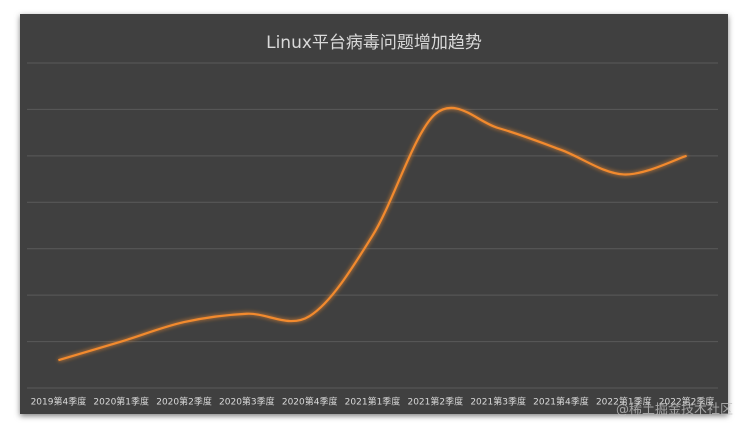  Describe the element at coordinates (674, 410) in the screenshot. I see `watermark: @稀土掘金技术社区` at that location.